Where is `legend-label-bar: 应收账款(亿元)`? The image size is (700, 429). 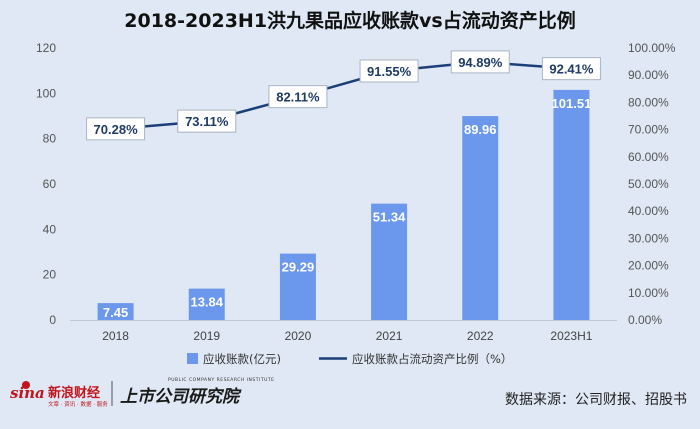 legend-label-bar: 应收账款(亿元) is located at coordinates (242, 359).